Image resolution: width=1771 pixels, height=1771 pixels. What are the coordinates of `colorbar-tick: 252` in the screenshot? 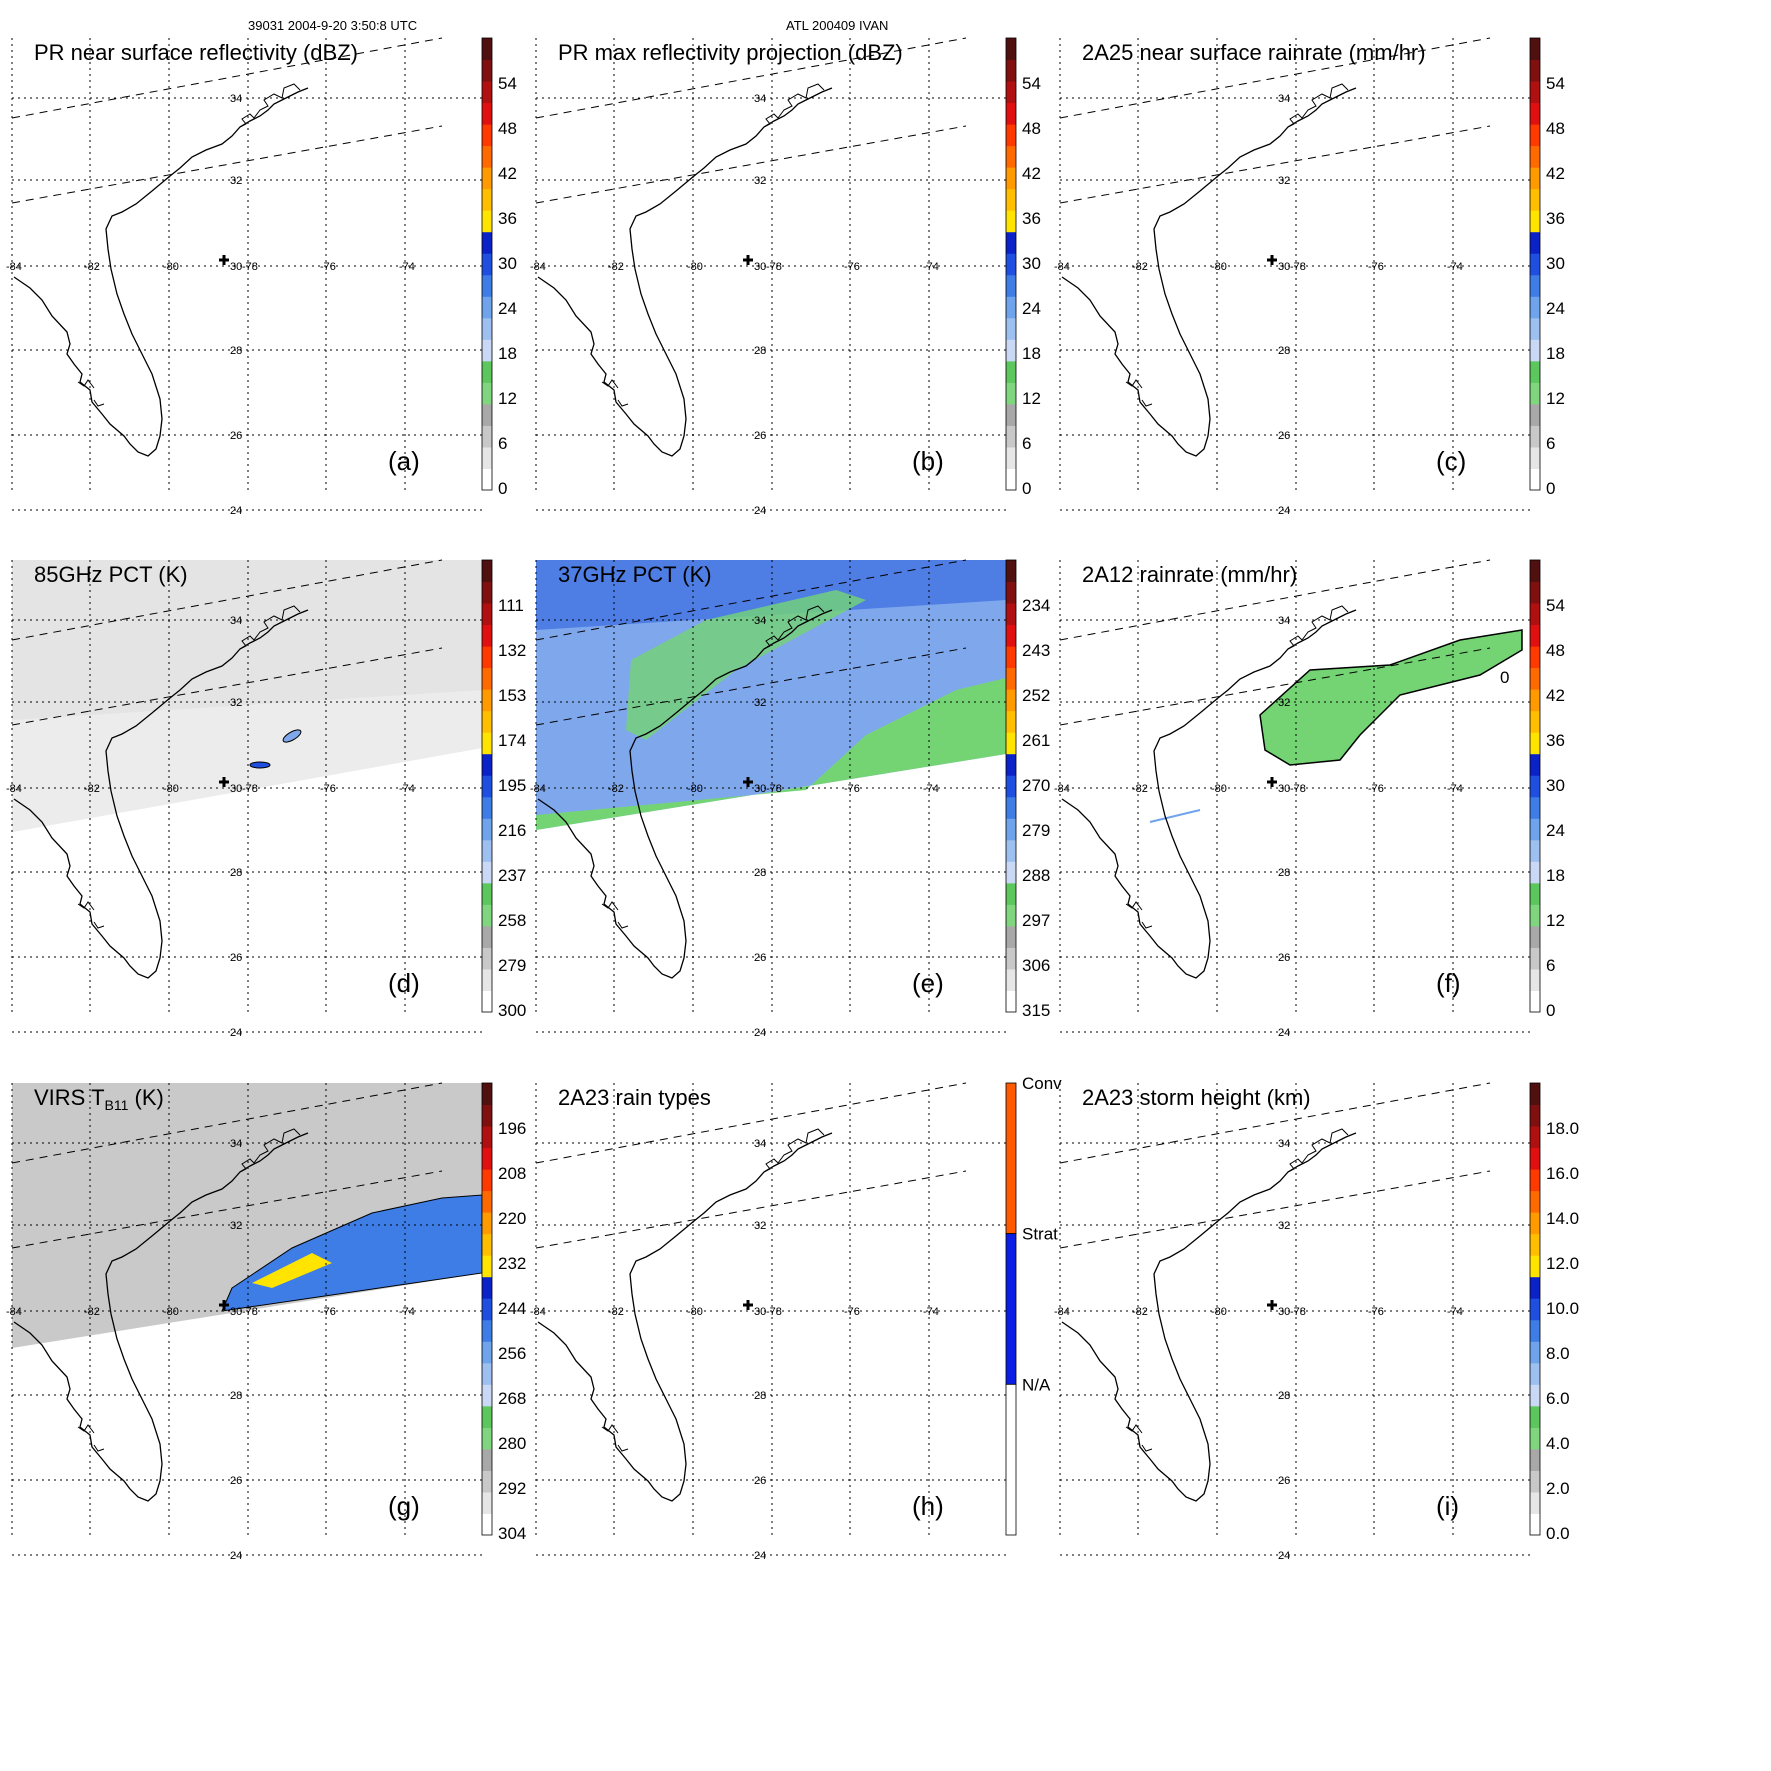 It's located at (1036, 695).